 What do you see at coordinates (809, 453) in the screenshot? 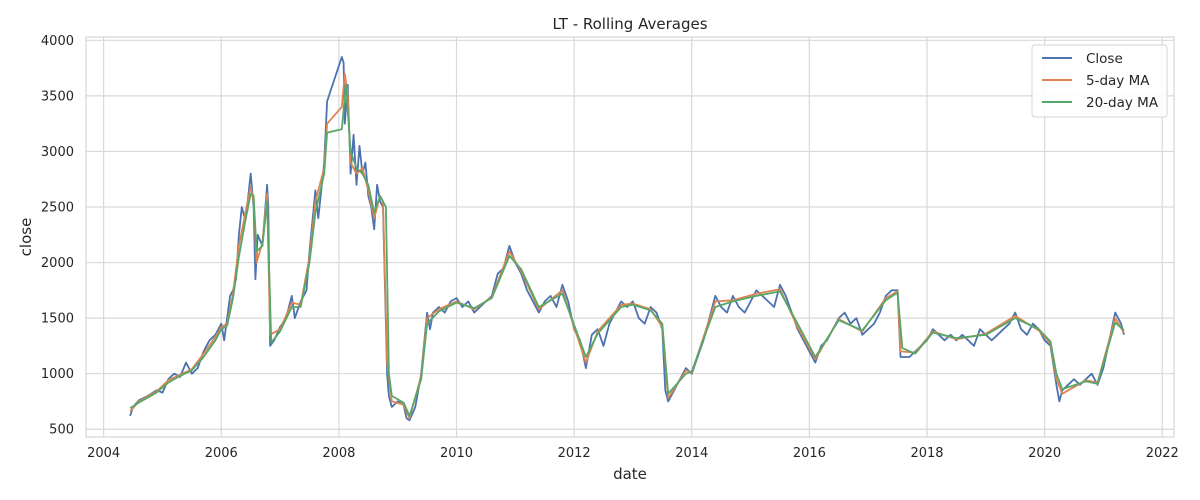
I see `x-tick-label: 2016` at bounding box center [809, 453].